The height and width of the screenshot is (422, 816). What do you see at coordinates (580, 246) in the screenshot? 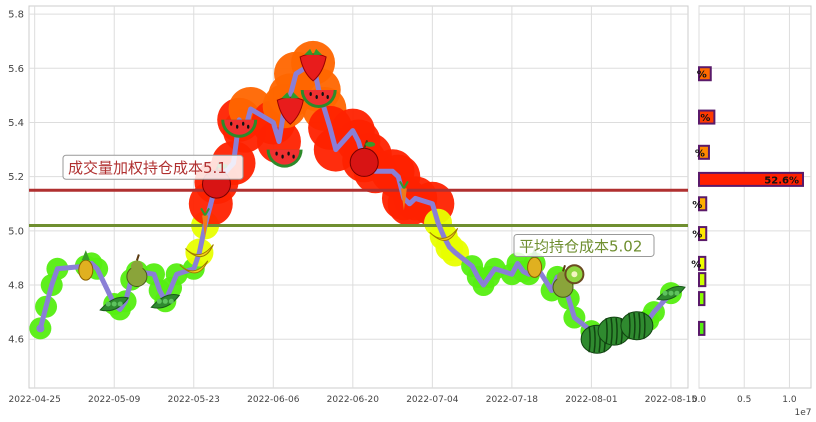
I see `avg-cost-text: 平均持仓成本5.02` at bounding box center [580, 246].